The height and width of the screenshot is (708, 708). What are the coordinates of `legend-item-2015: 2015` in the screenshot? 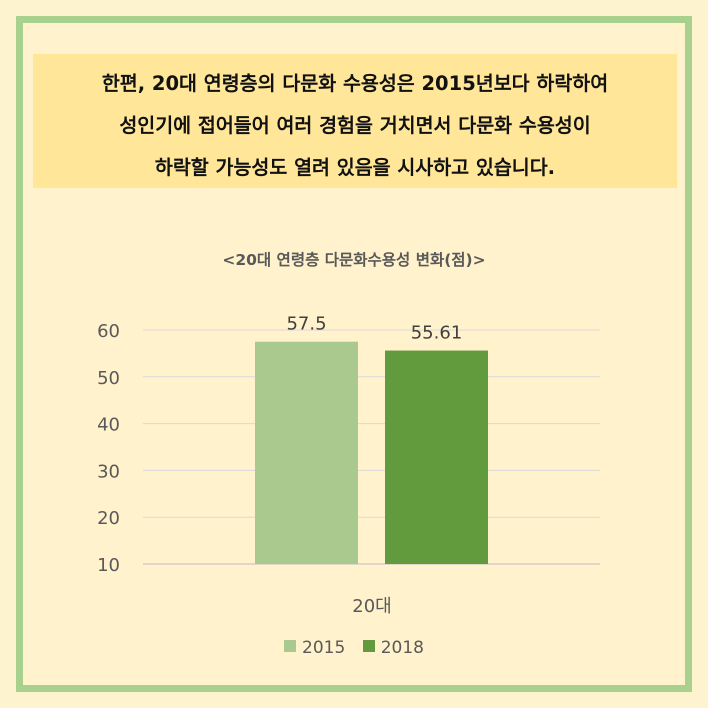 It's located at (314, 648).